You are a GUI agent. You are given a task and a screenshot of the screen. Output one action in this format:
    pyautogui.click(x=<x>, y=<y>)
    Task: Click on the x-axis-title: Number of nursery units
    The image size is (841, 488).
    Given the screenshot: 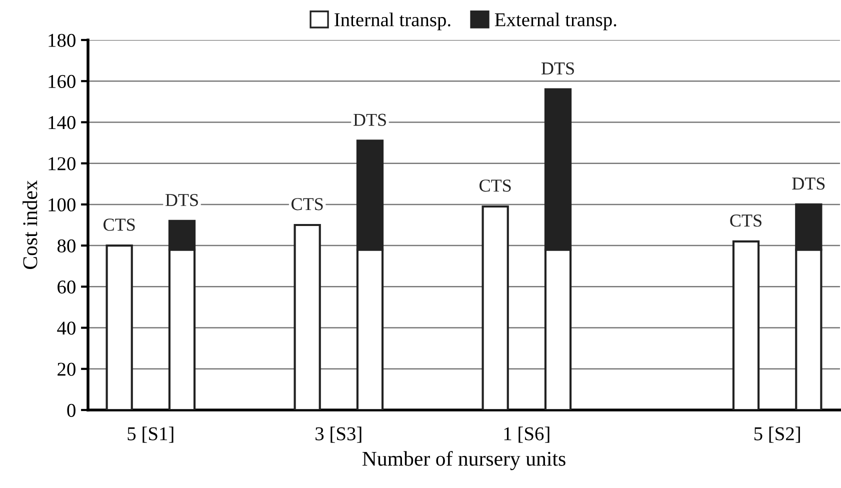 What is the action you would take?
    pyautogui.click(x=464, y=460)
    